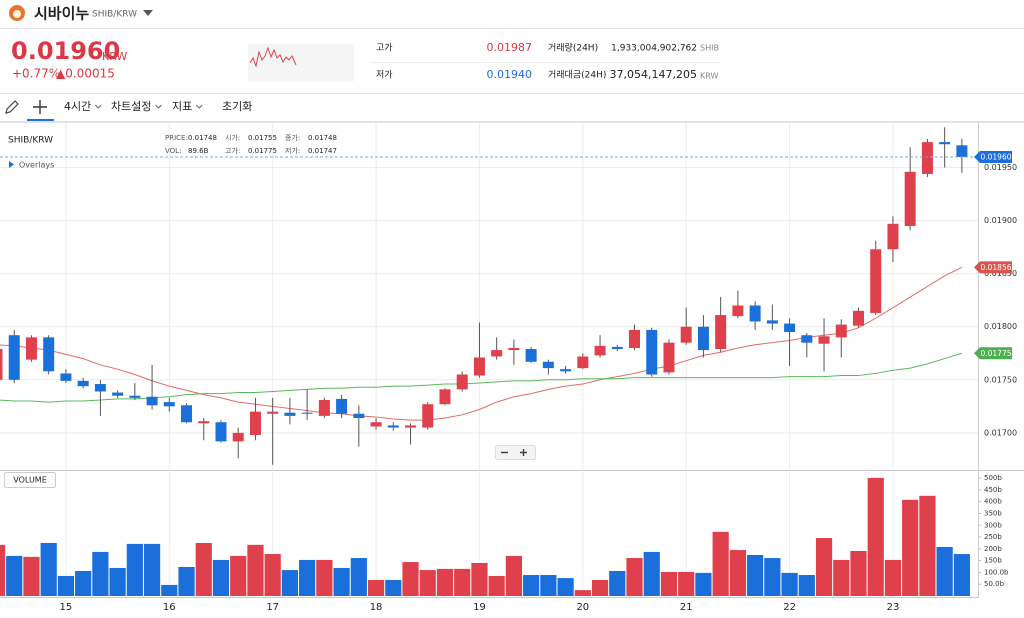  I want to click on stat-label: 거래대금(24H), so click(577, 75).